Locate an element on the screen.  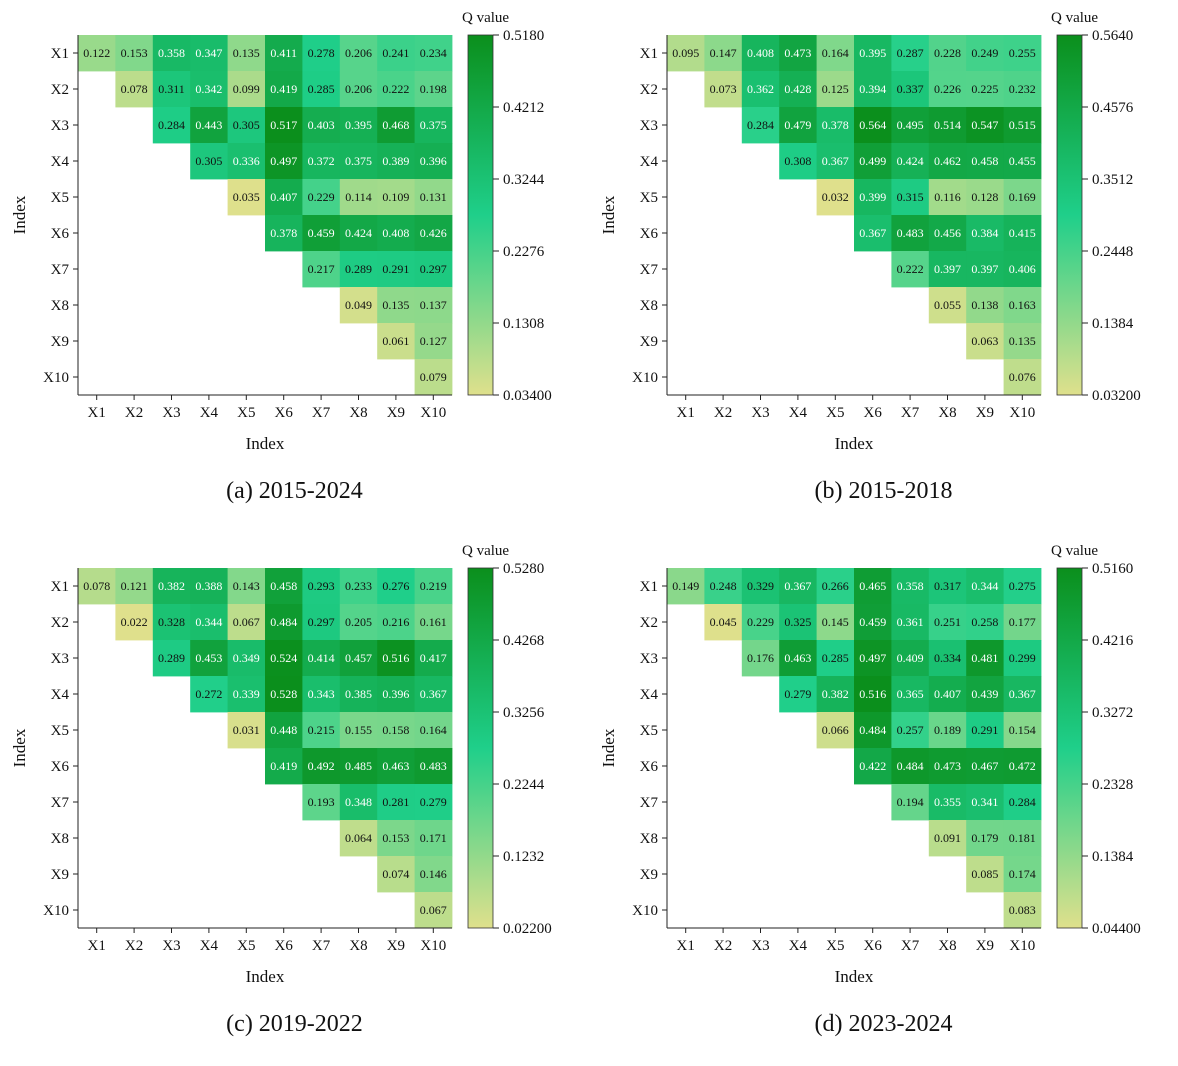
x-tick-label: X1 is located at coordinates (686, 413).